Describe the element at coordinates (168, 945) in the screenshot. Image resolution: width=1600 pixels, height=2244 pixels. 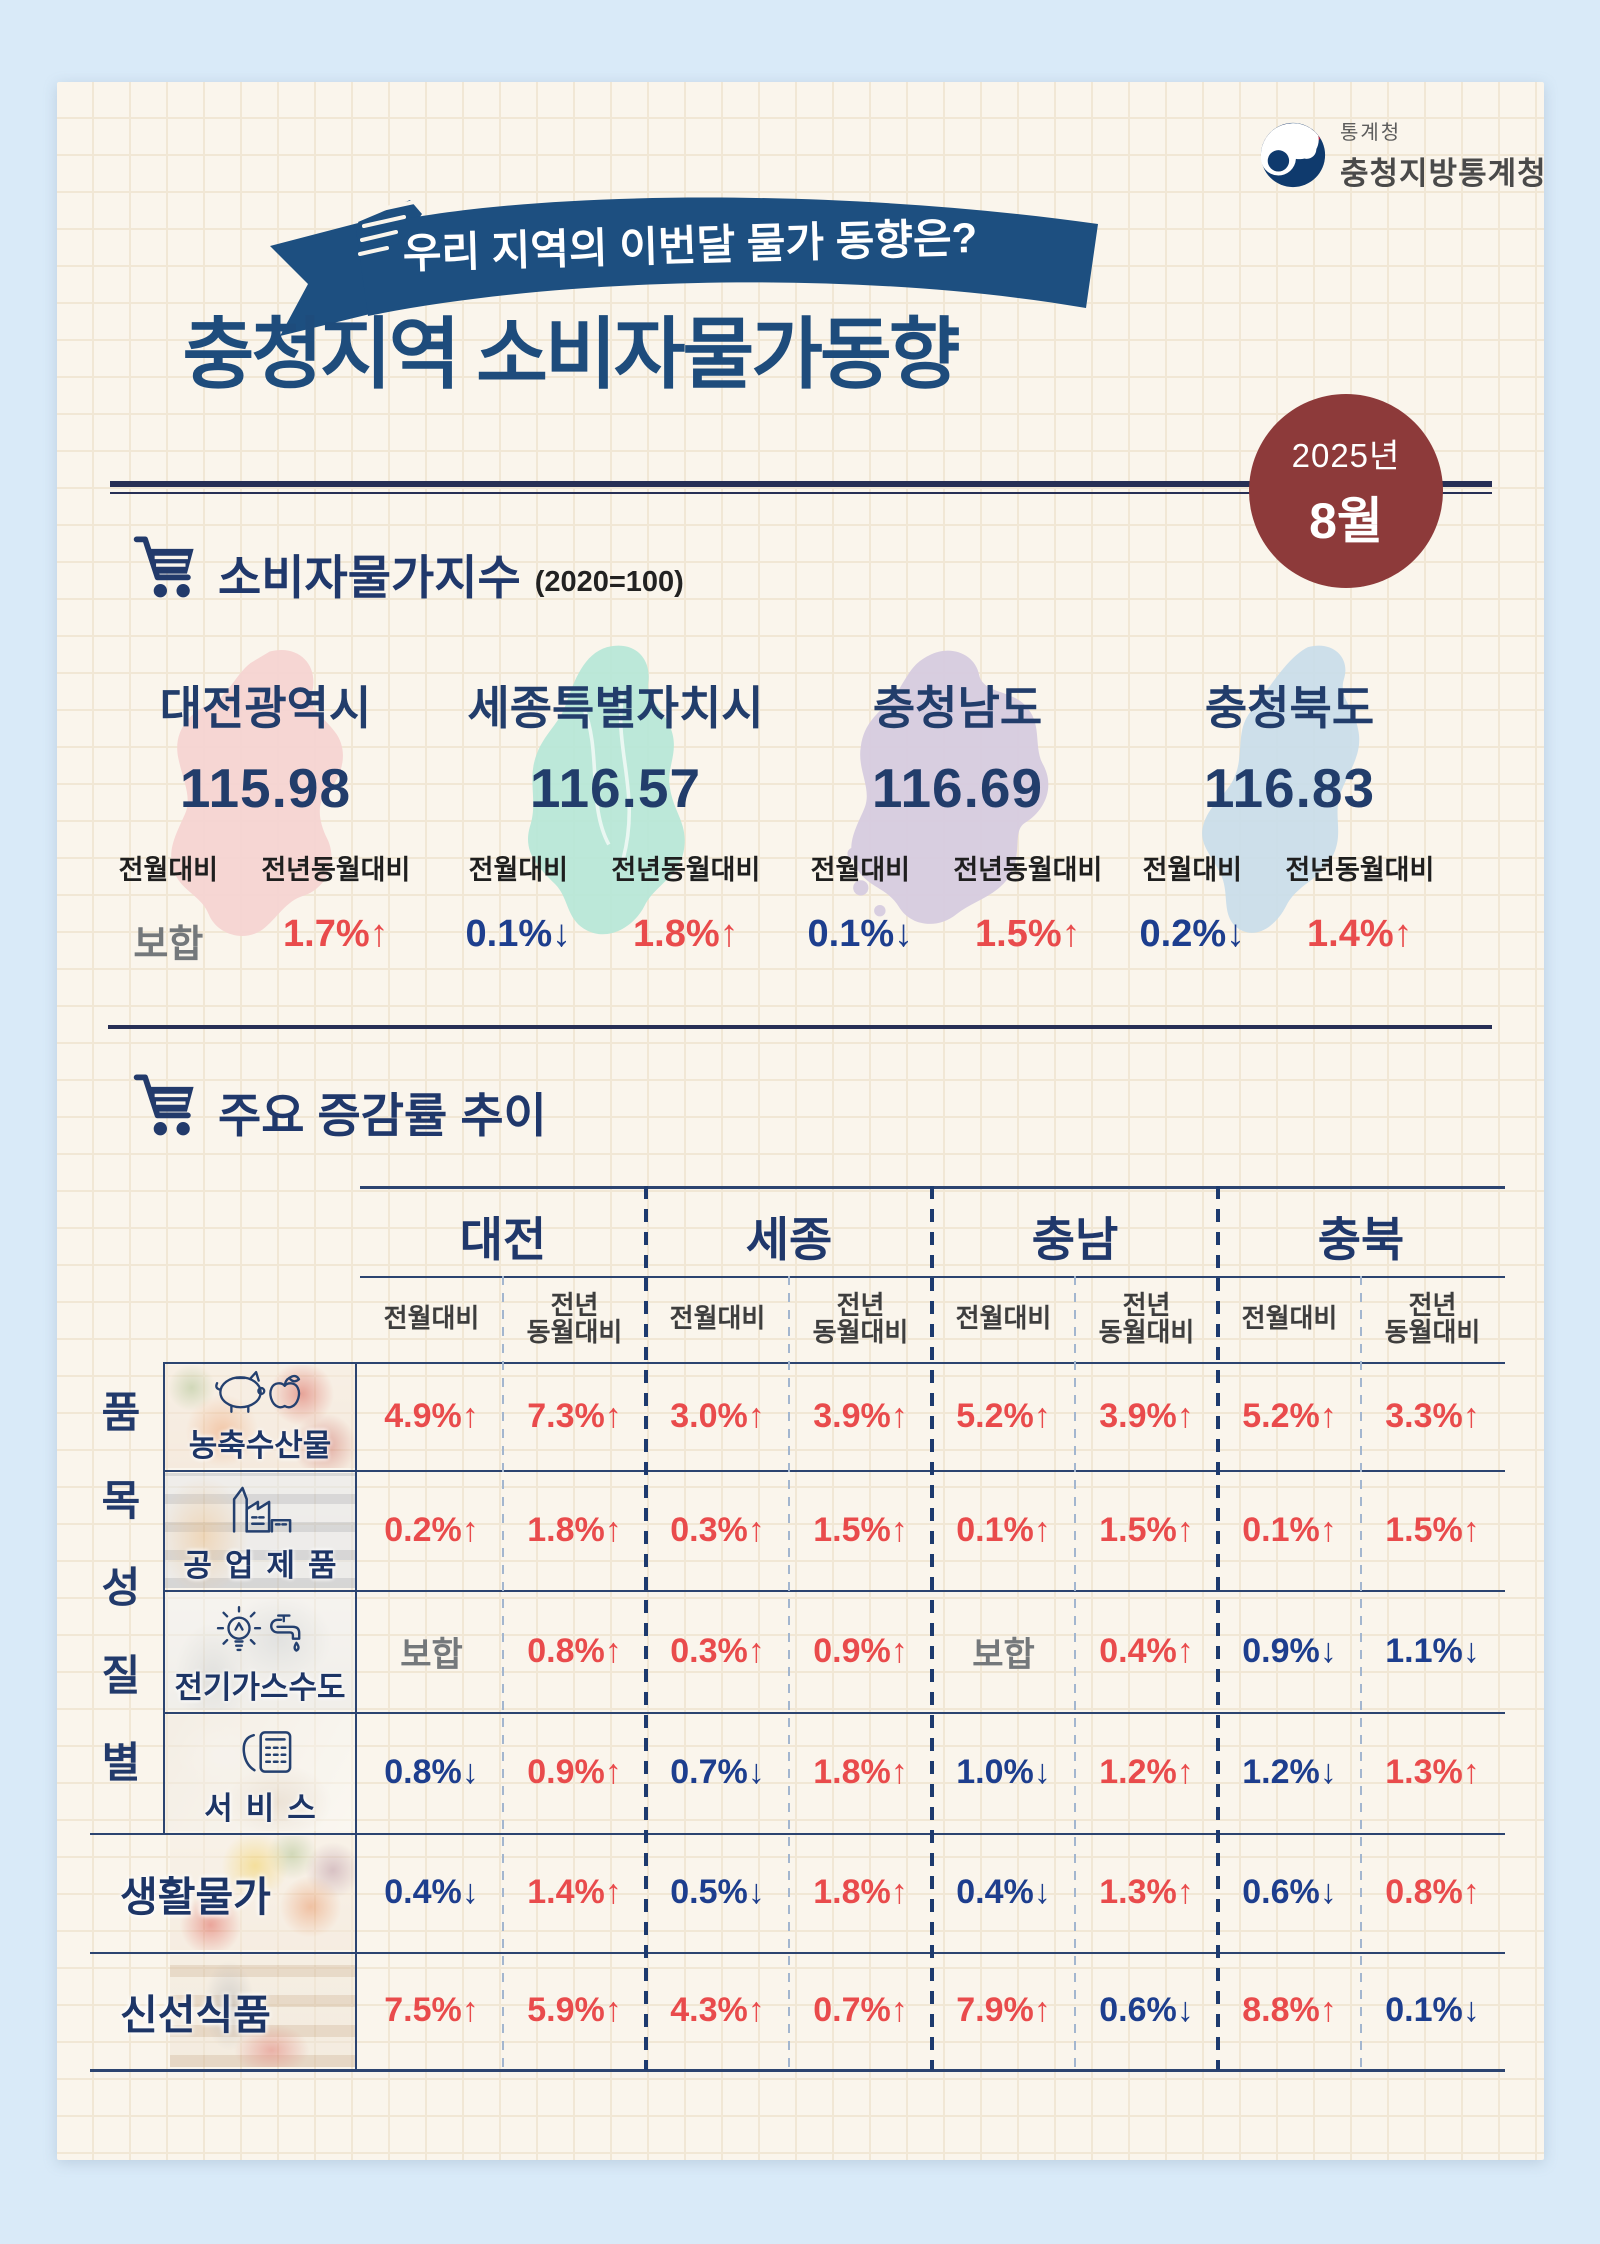
I see `mom-value: 보합` at that location.